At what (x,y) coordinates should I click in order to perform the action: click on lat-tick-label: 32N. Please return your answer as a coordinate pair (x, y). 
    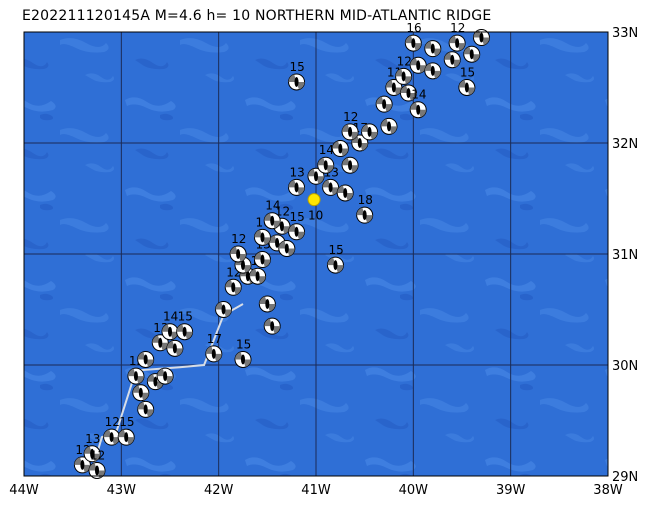
    Looking at the image, I should click on (625, 144).